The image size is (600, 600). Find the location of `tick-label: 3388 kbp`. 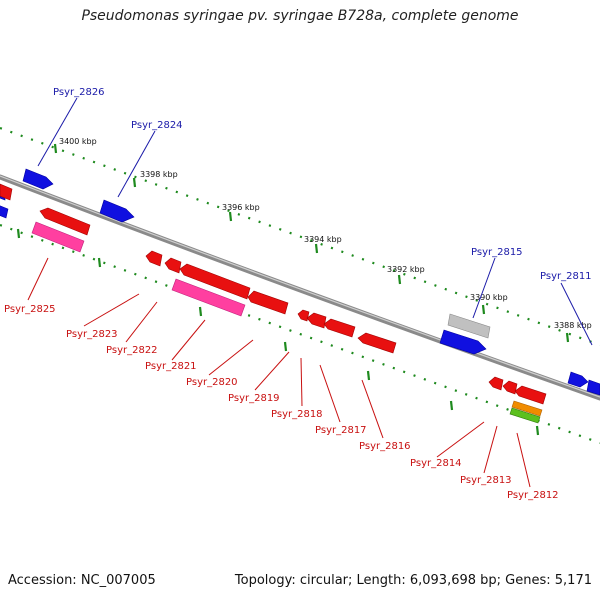

tick-label: 3388 kbp is located at coordinates (573, 325).